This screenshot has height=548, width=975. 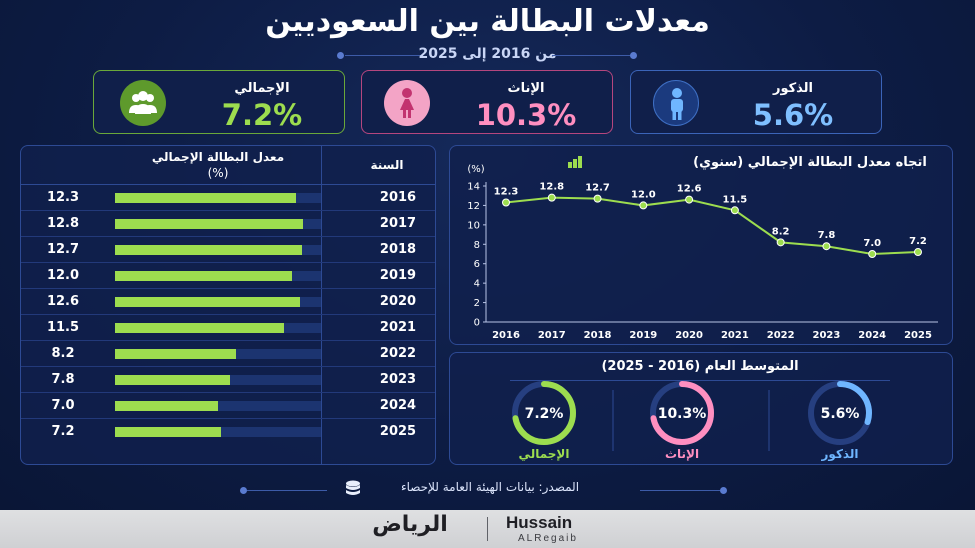 What do you see at coordinates (490, 487) in the screenshot?
I see `source-text: المصدر: بيانات الهيئة العامة للإحصاء` at bounding box center [490, 487].